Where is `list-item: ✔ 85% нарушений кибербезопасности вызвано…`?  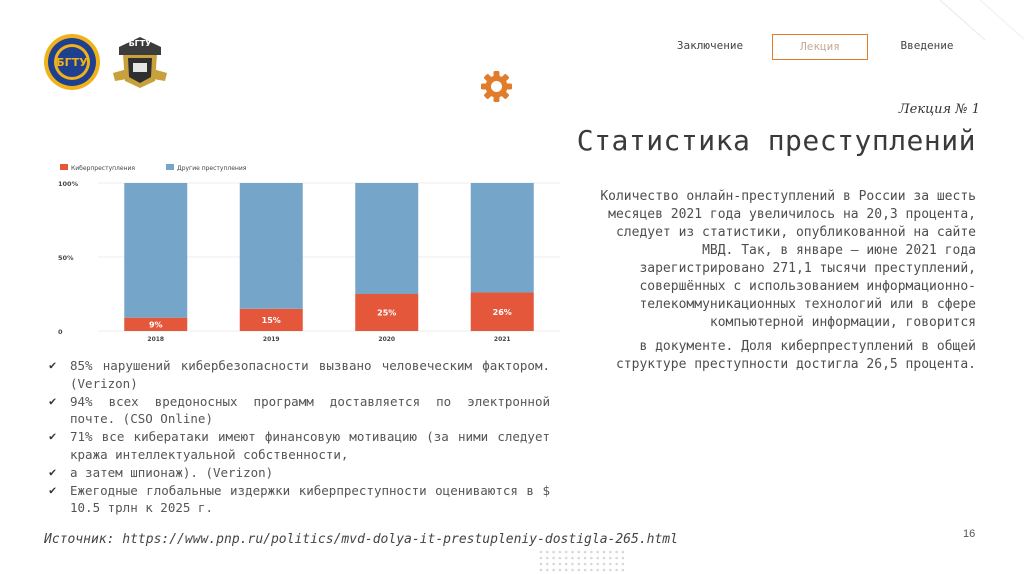 list-item: ✔ 85% нарушений кибербезопасности вызвано… is located at coordinates (298, 375).